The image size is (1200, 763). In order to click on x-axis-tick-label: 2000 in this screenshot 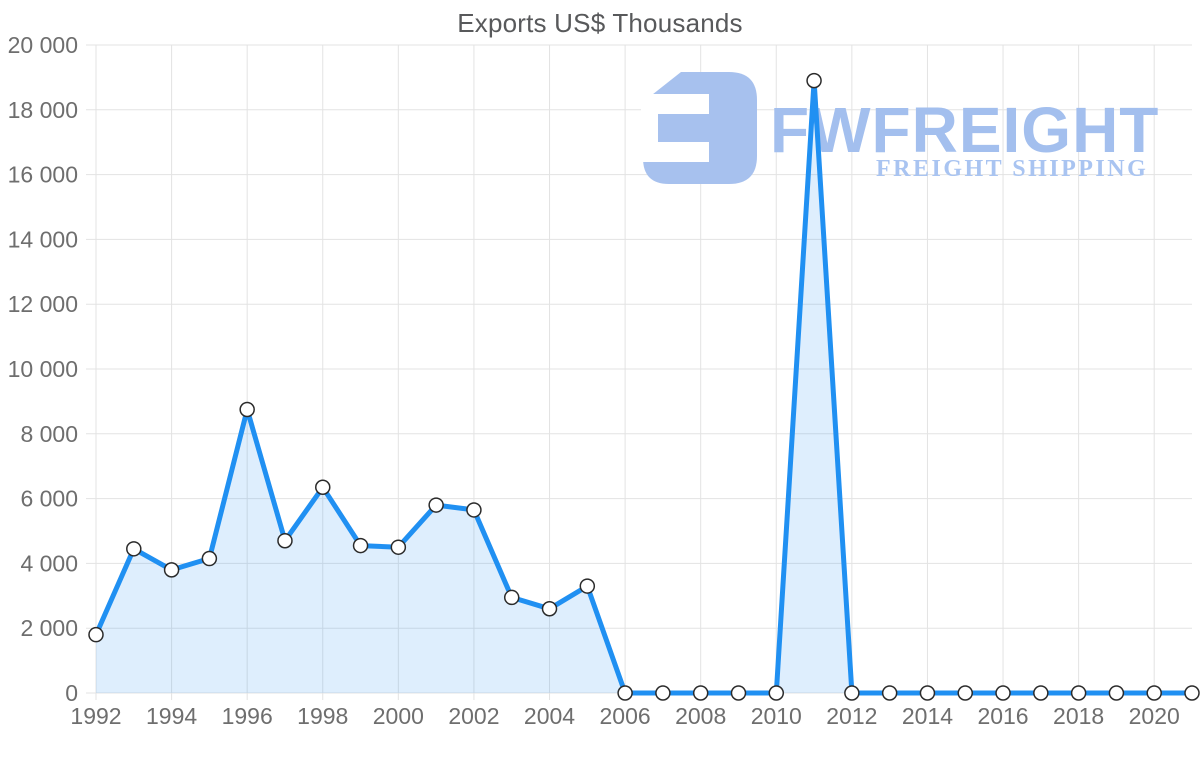, I will do `click(398, 716)`.